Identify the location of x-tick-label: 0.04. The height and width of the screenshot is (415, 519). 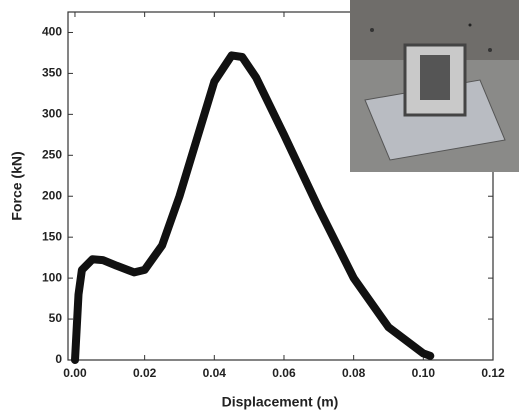
(215, 373).